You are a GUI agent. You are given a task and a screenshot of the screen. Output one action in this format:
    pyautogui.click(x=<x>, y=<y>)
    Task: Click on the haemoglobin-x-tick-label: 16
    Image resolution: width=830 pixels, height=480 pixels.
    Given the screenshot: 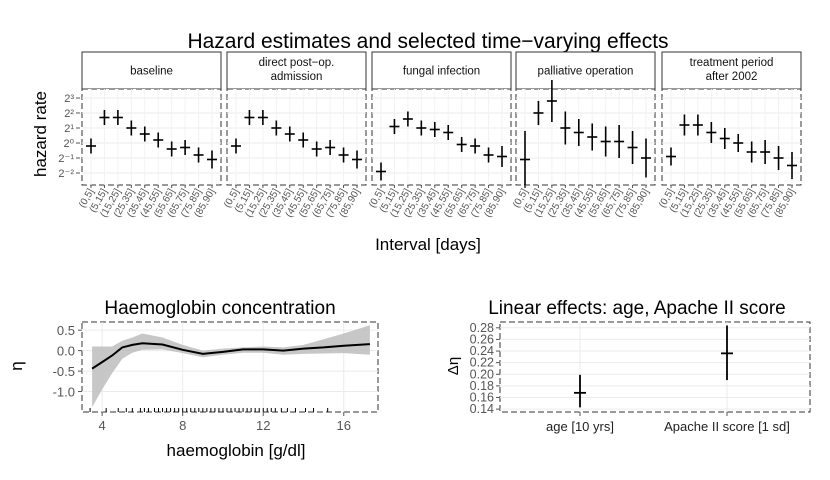 What is the action you would take?
    pyautogui.click(x=344, y=425)
    